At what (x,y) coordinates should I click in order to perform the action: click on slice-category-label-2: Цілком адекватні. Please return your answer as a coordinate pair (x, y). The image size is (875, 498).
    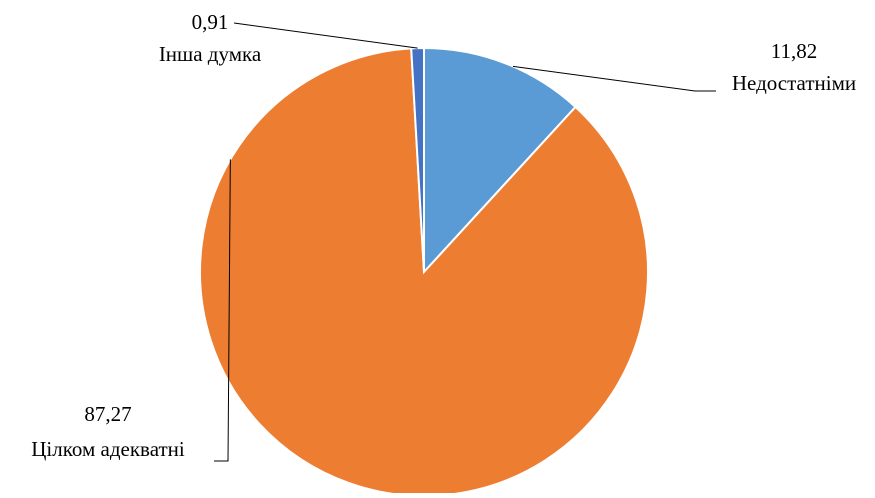
    Looking at the image, I should click on (108, 449).